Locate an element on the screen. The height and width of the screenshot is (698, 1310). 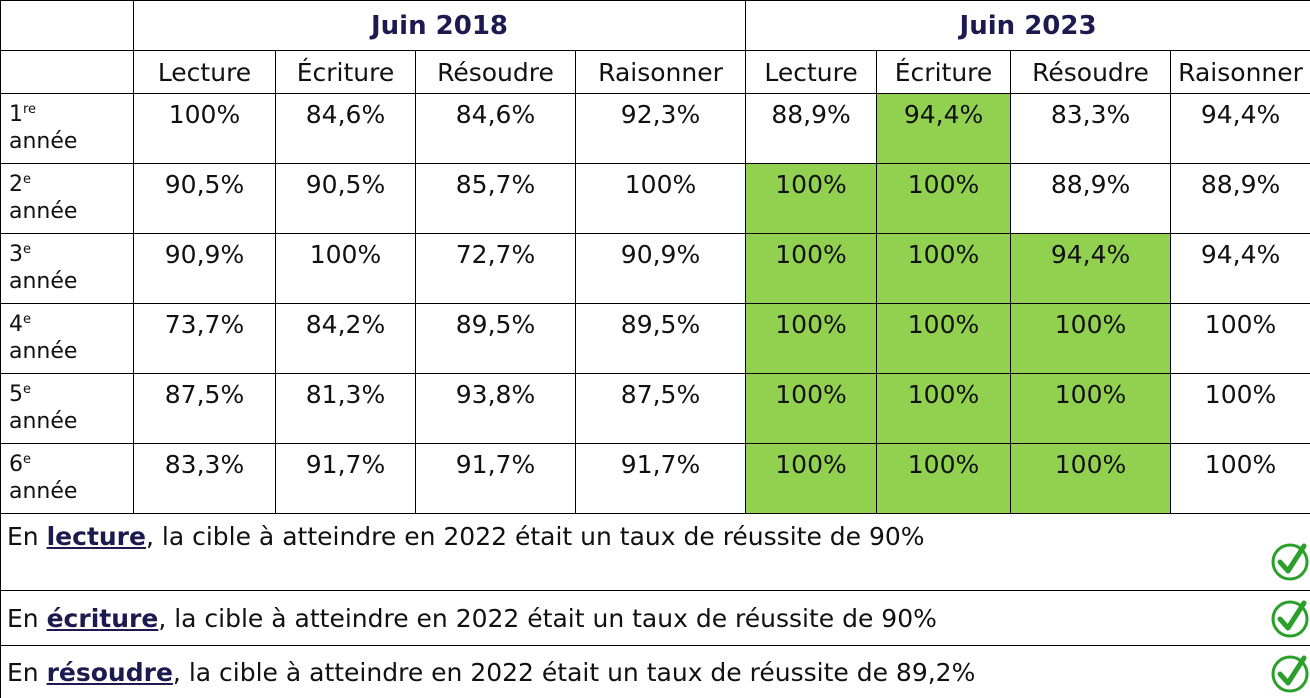
note-keyword: écriture is located at coordinates (102, 618).